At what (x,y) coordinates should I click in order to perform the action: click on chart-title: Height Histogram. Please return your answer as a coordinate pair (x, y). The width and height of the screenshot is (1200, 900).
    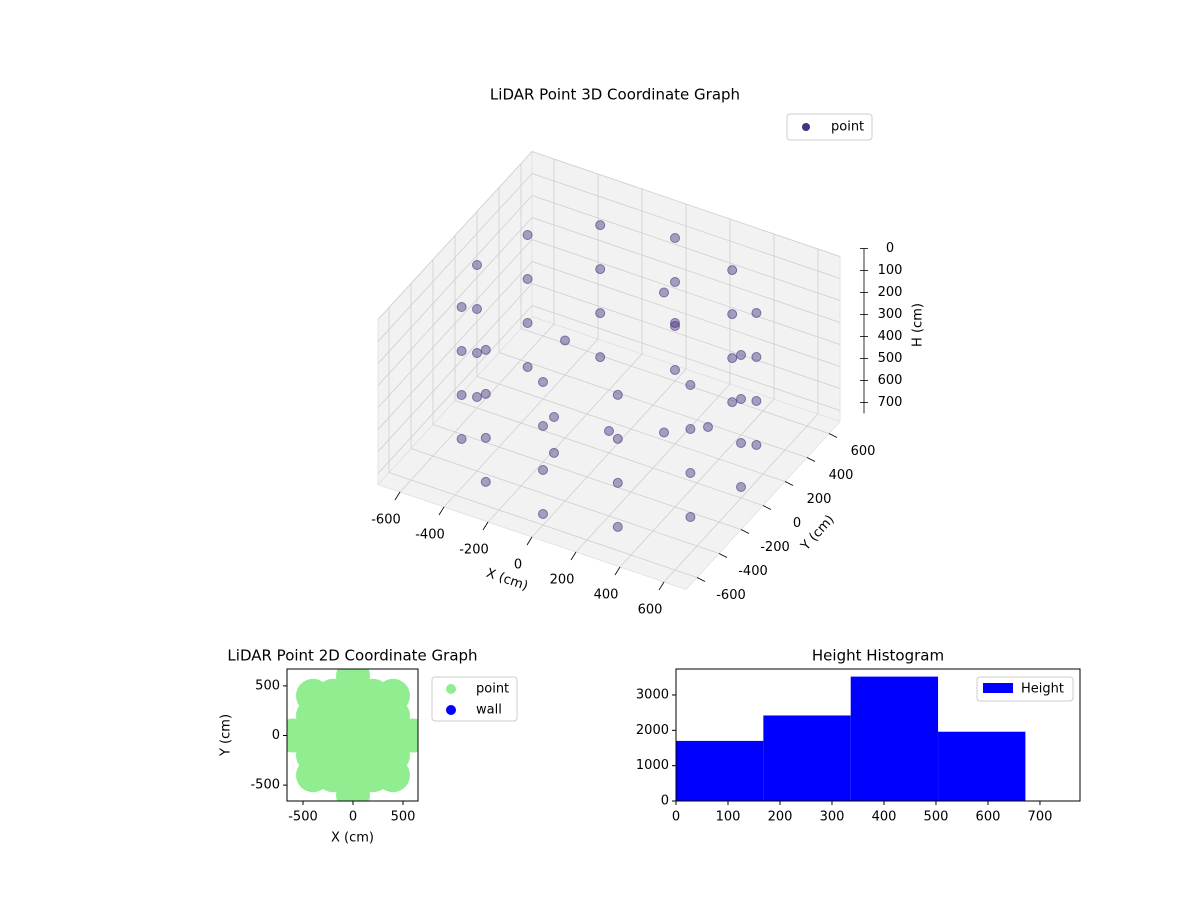
    Looking at the image, I should click on (878, 656).